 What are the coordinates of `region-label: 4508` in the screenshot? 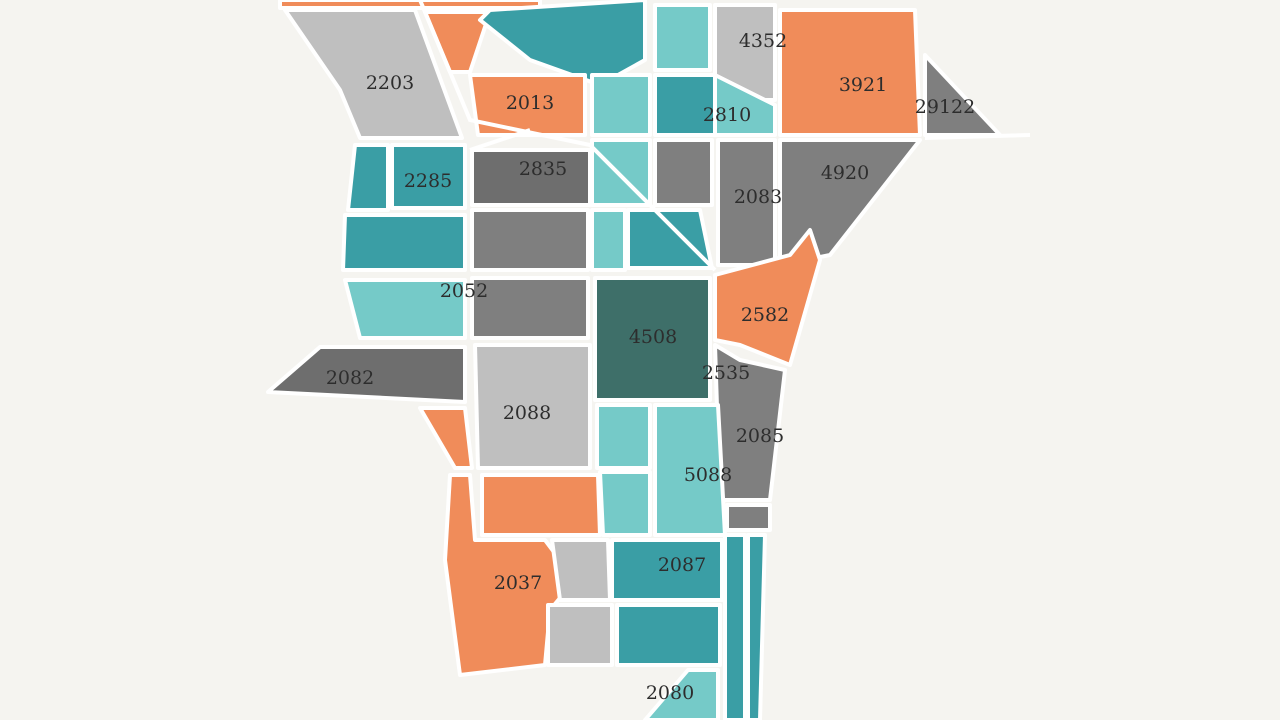 It's located at (653, 337).